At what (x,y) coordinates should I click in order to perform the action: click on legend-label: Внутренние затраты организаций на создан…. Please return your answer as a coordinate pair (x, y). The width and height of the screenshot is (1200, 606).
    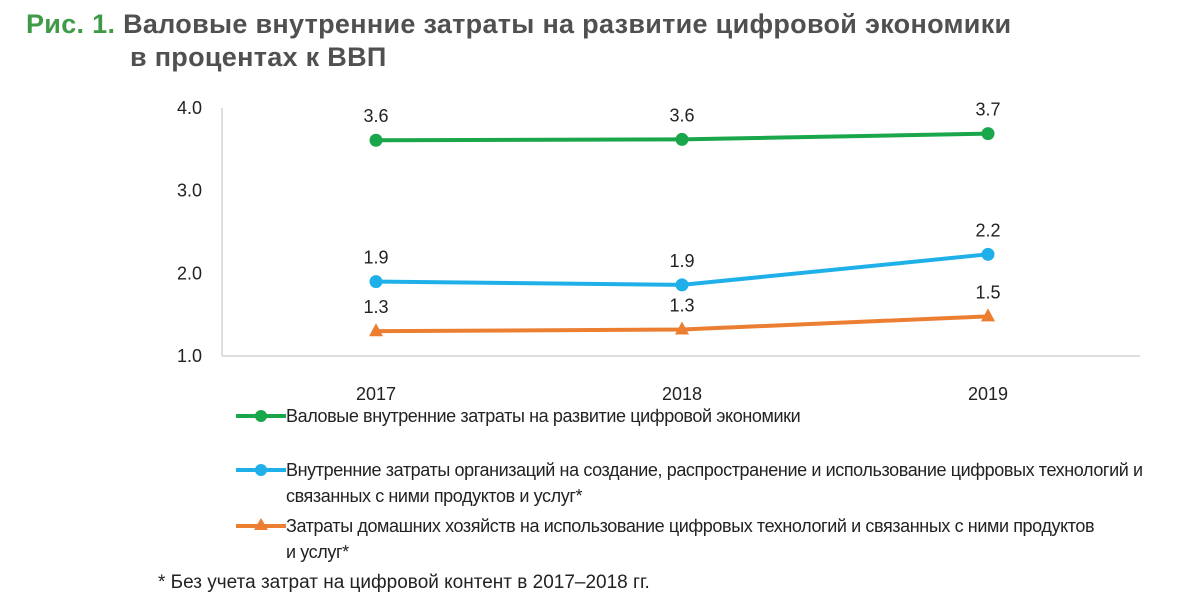
    Looking at the image, I should click on (714, 483).